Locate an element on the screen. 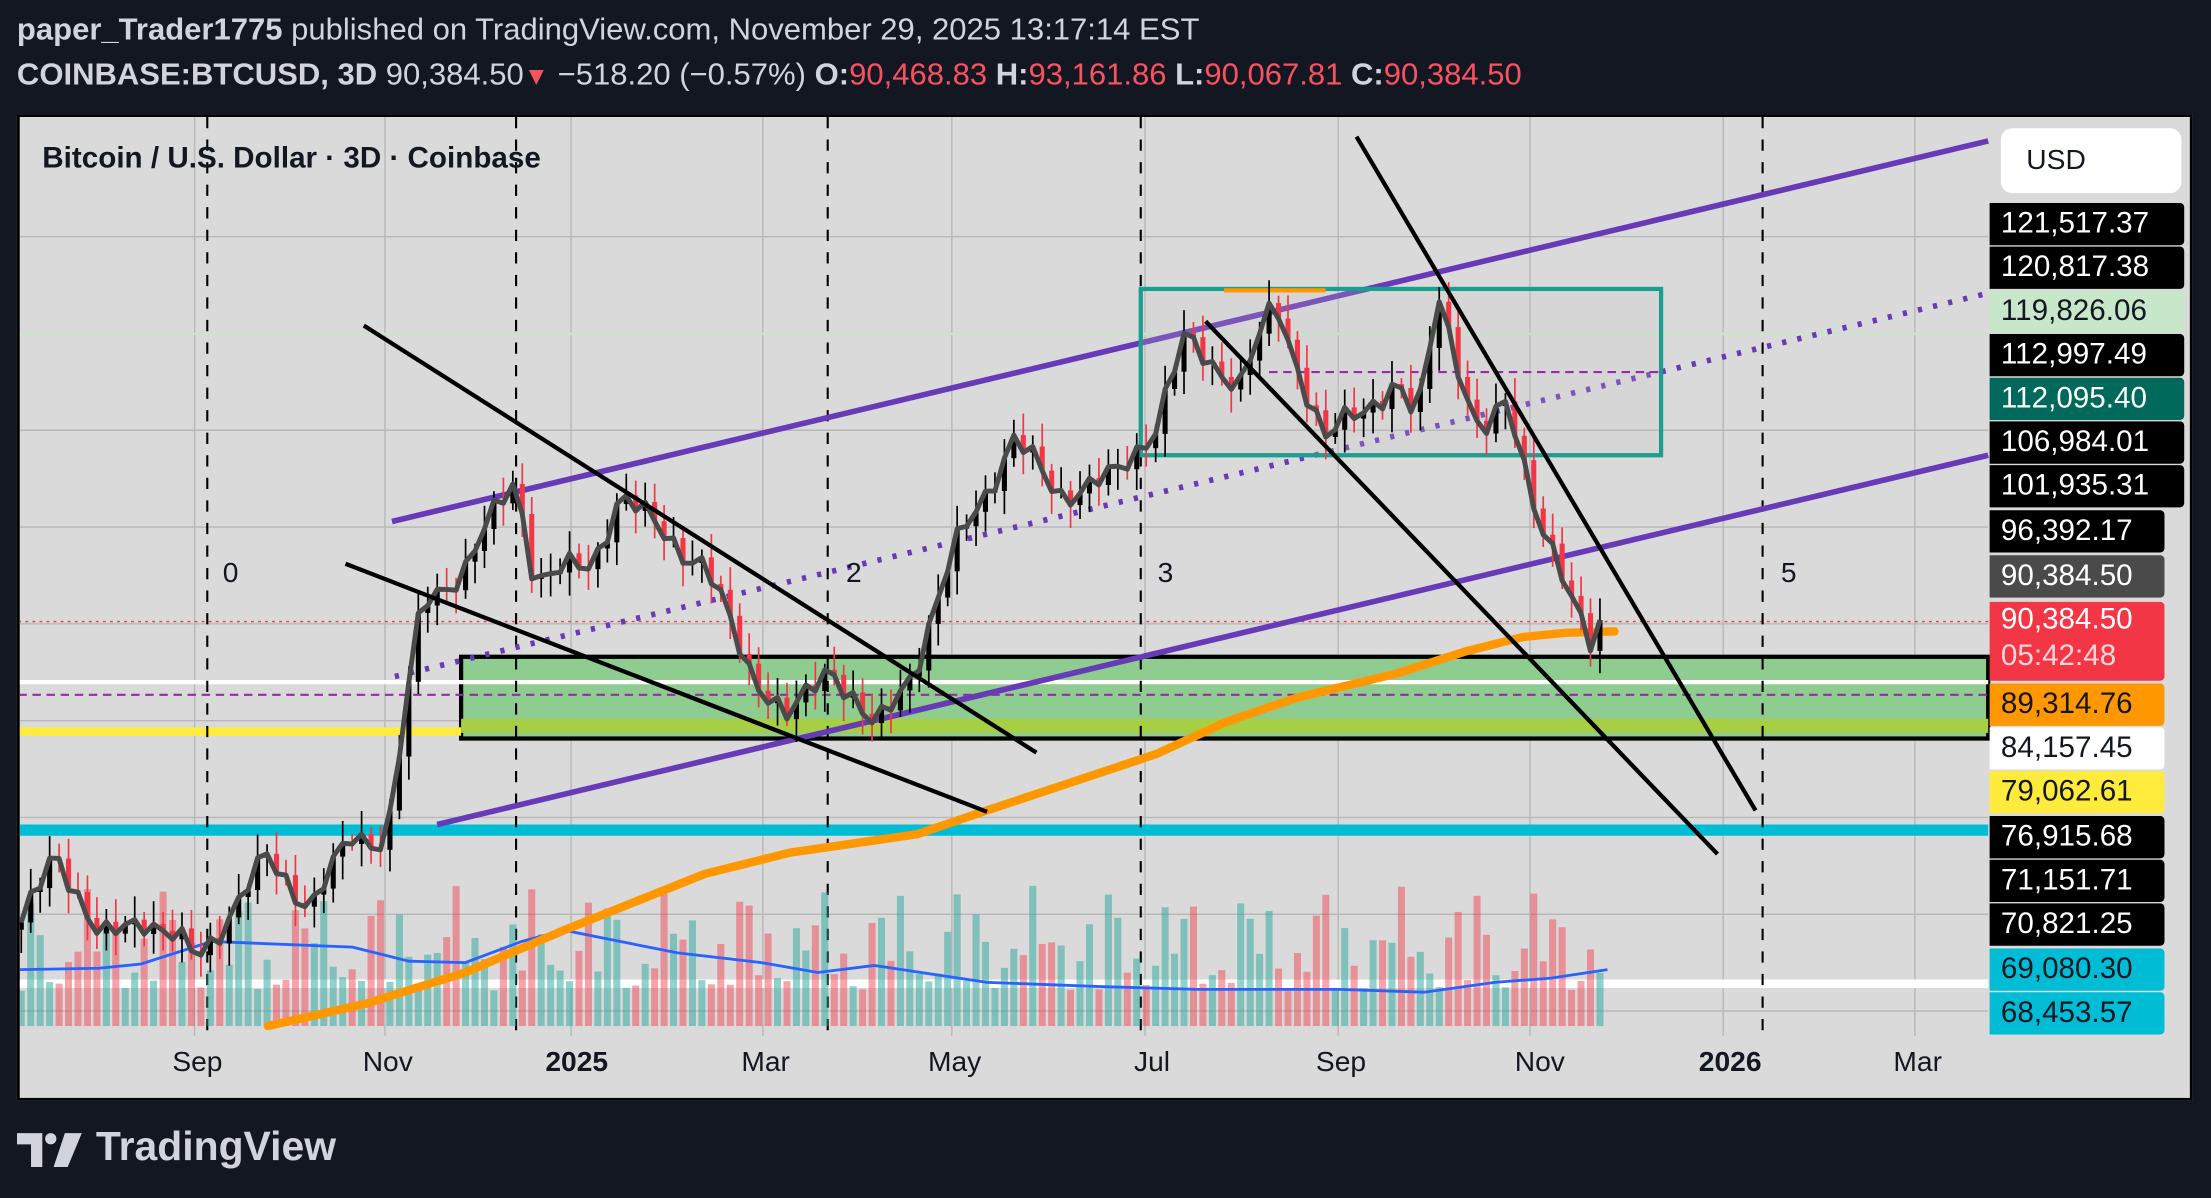 The width and height of the screenshot is (2211, 1198). price-label-text: 112,997.49 is located at coordinates (2073, 354).